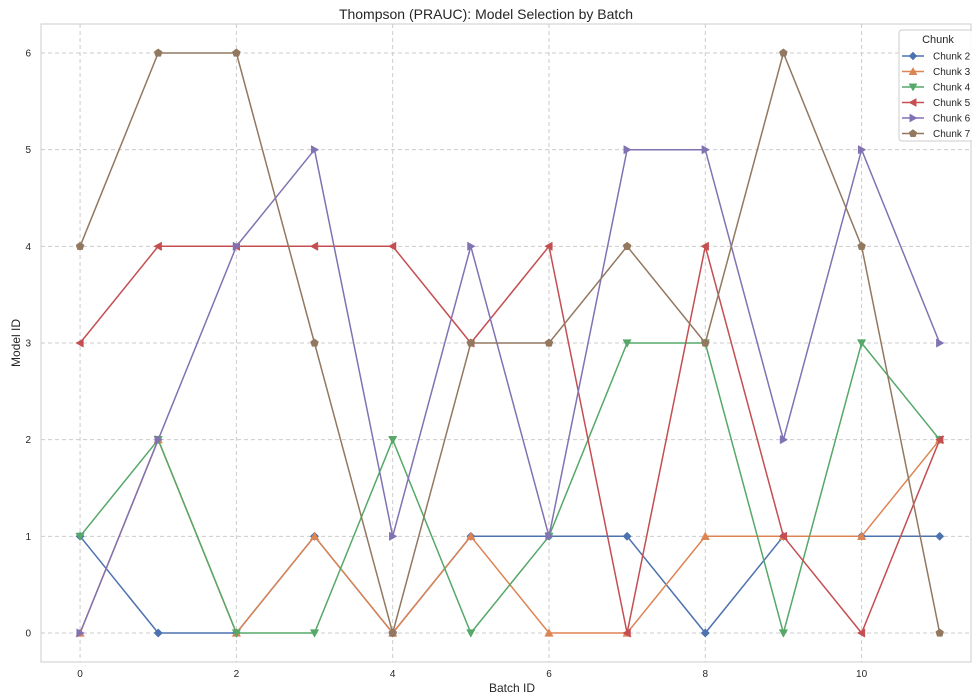  What do you see at coordinates (237, 674) in the screenshot?
I see `x-tick-label: 2` at bounding box center [237, 674].